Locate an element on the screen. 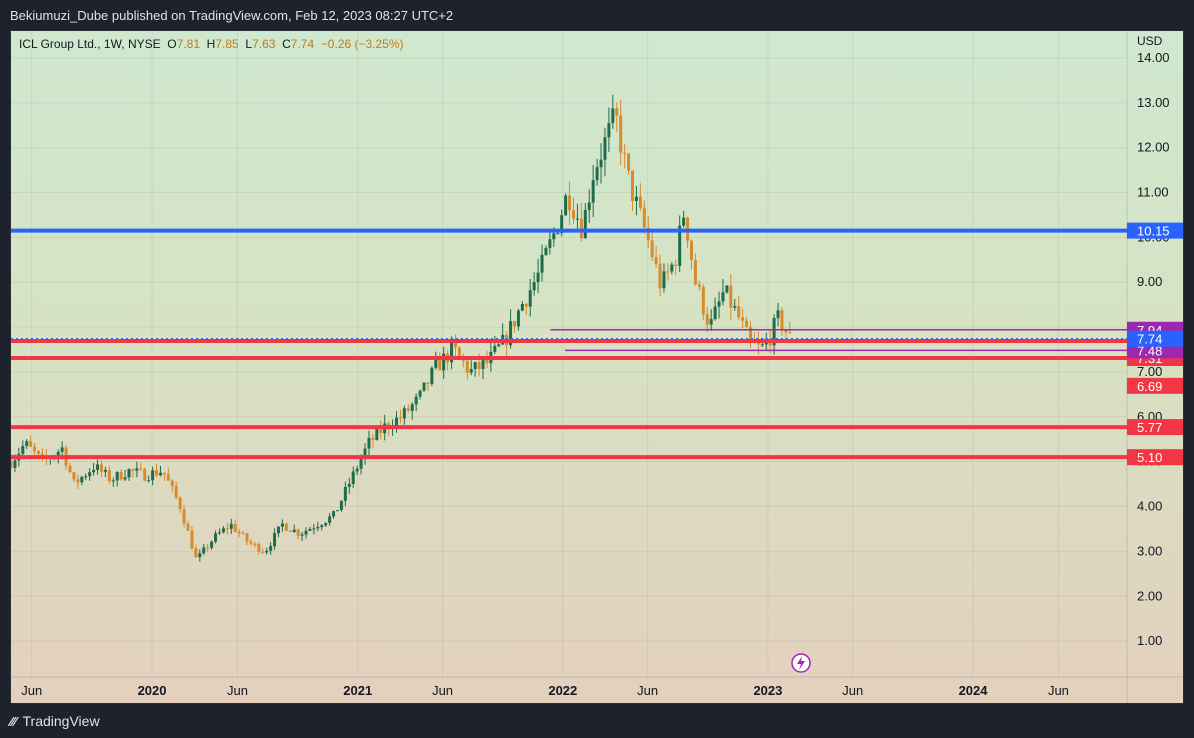 This screenshot has width=1194, height=738. price-label-7.74: 7.74 is located at coordinates (1149, 339).